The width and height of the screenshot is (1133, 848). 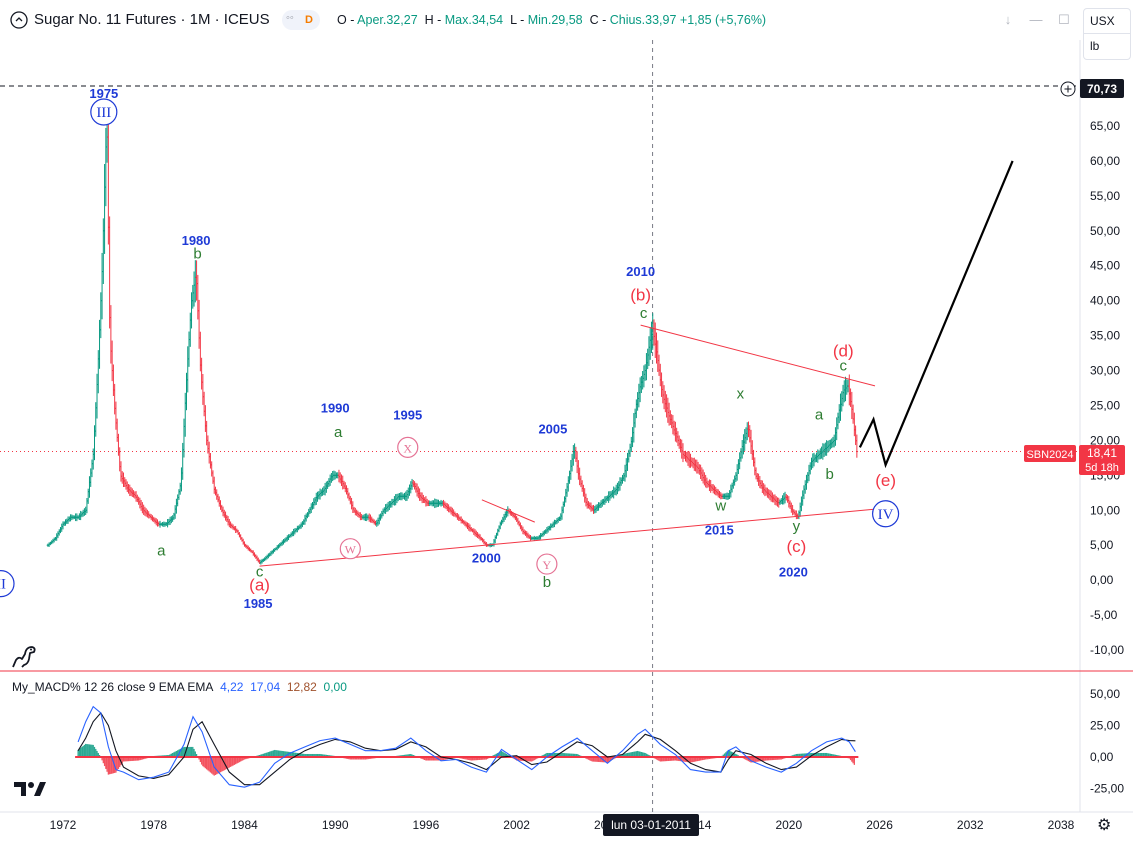 I want to click on wave-label: y, so click(x=797, y=526).